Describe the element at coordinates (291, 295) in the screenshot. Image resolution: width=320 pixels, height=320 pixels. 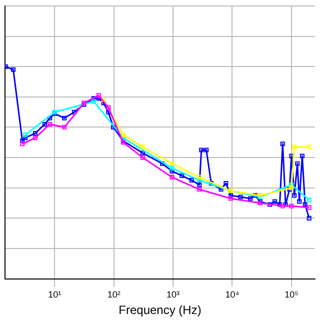
I see `x-tick-label: 10⁵` at that location.